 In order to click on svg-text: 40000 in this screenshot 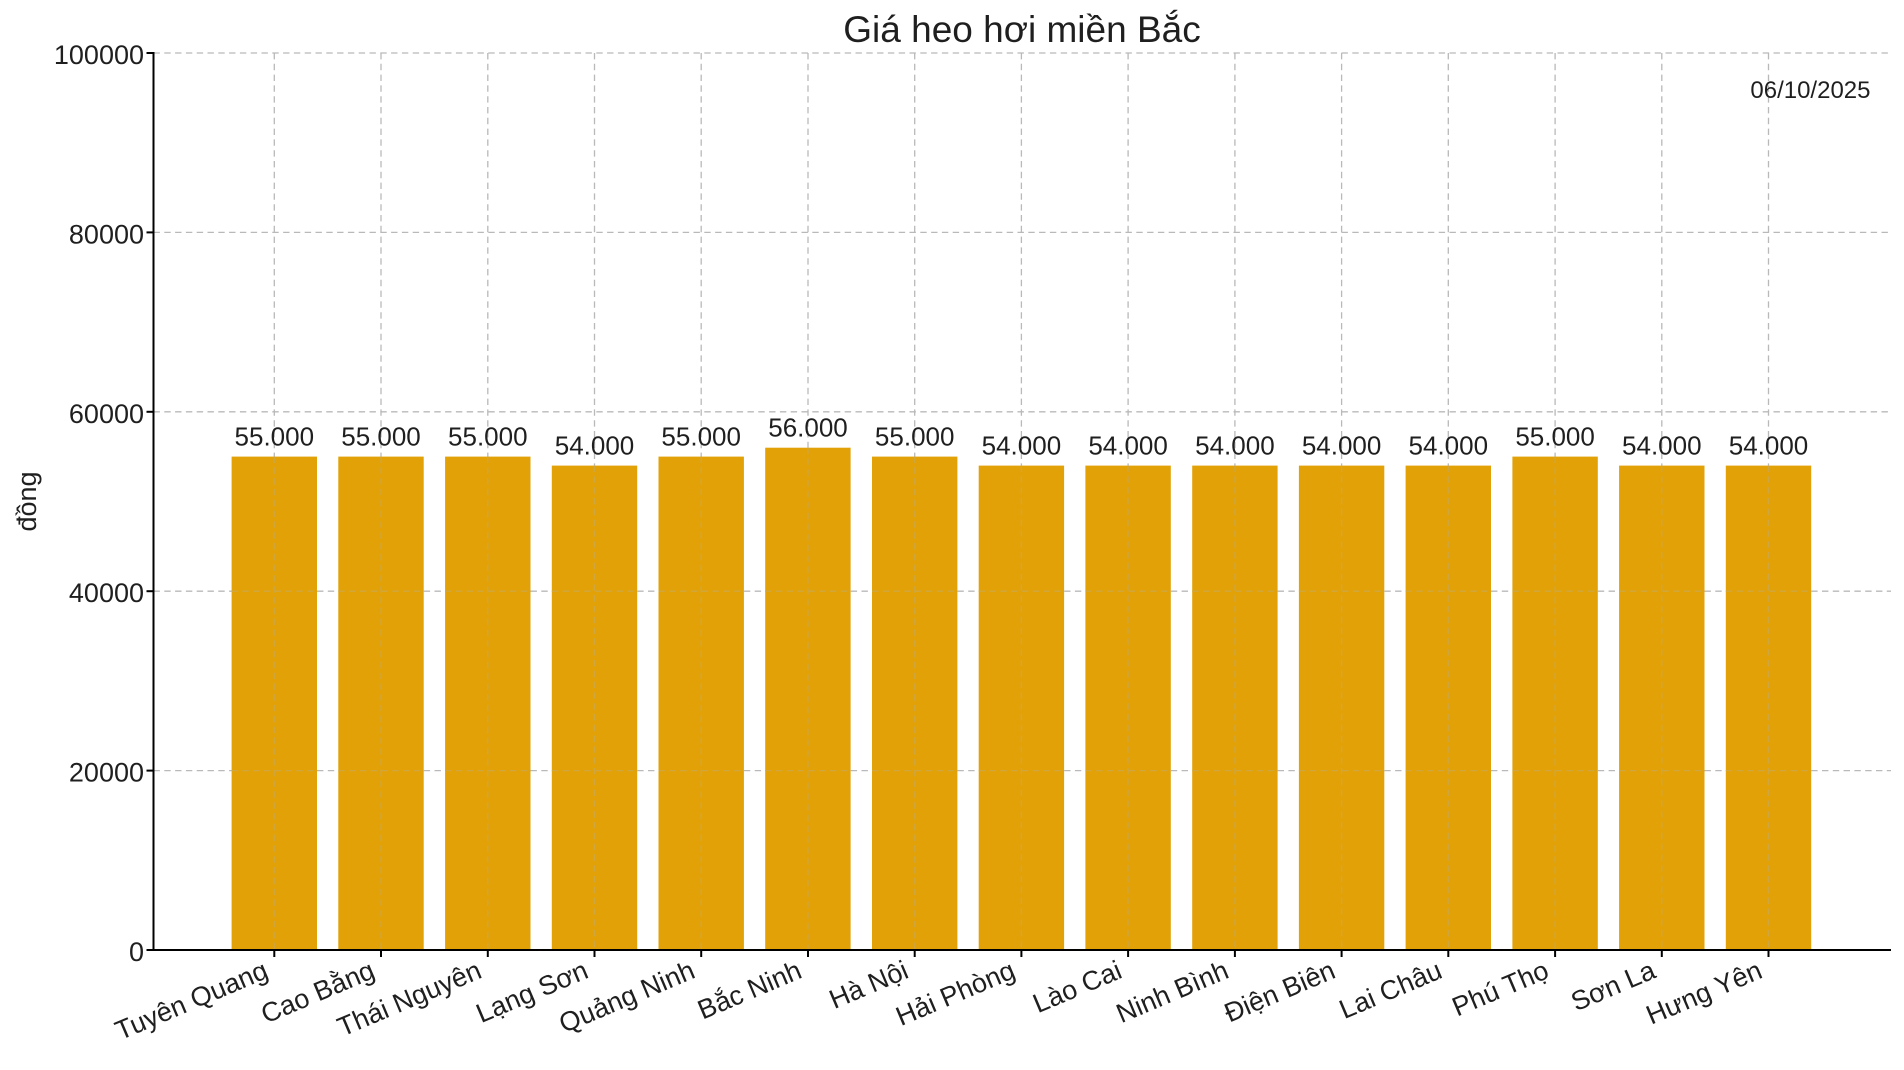, I will do `click(106, 593)`.